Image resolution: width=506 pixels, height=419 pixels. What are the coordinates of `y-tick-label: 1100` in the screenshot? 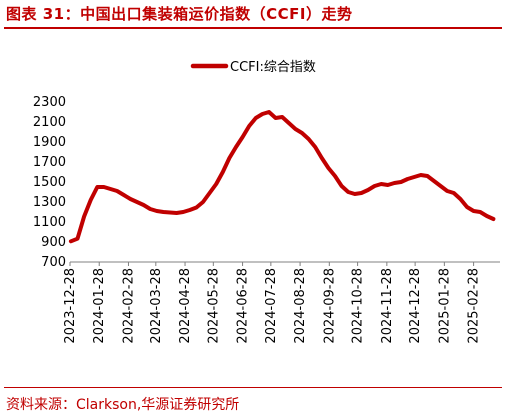 It's located at (49, 222).